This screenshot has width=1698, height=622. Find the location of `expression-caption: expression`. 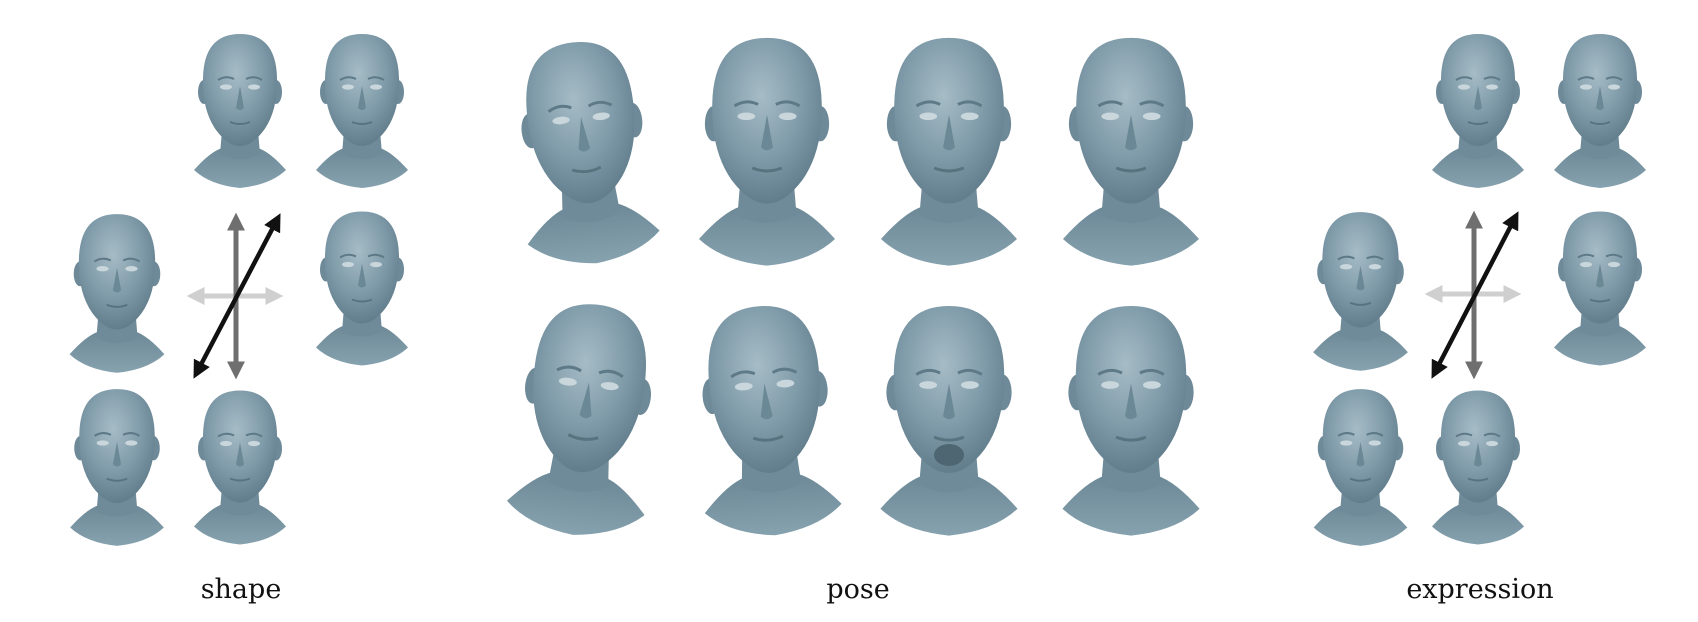

expression-caption: expression is located at coordinates (1480, 589).